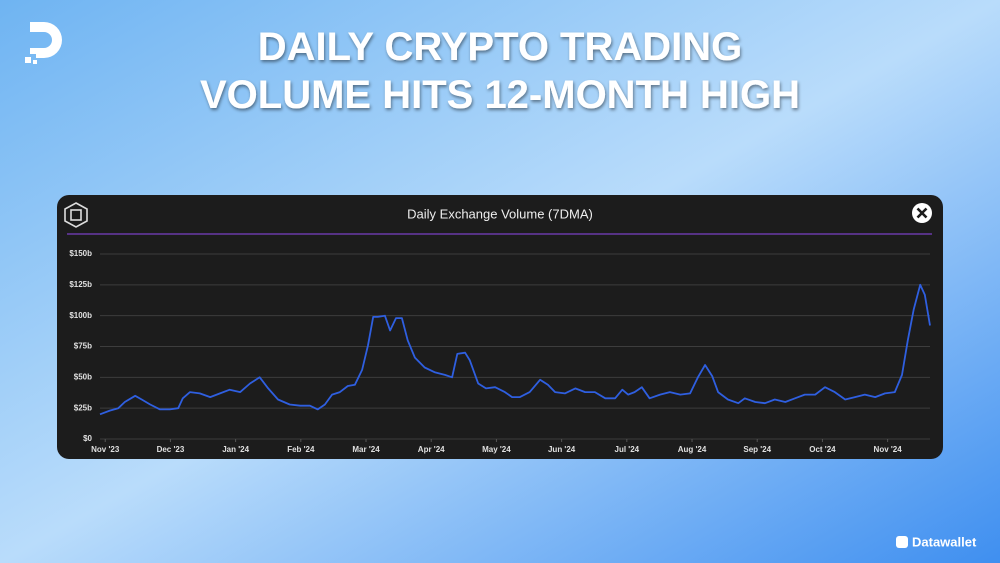  Describe the element at coordinates (83, 407) in the screenshot. I see `y-tick-label: $25b` at that location.